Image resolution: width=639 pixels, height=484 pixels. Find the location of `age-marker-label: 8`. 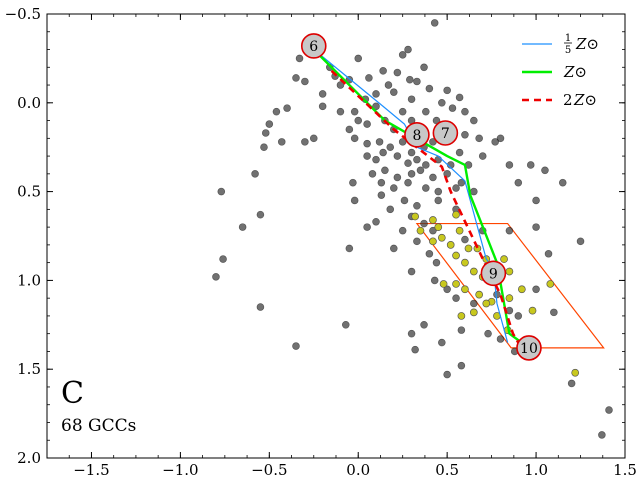

age-marker-label: 8 is located at coordinates (416, 136).